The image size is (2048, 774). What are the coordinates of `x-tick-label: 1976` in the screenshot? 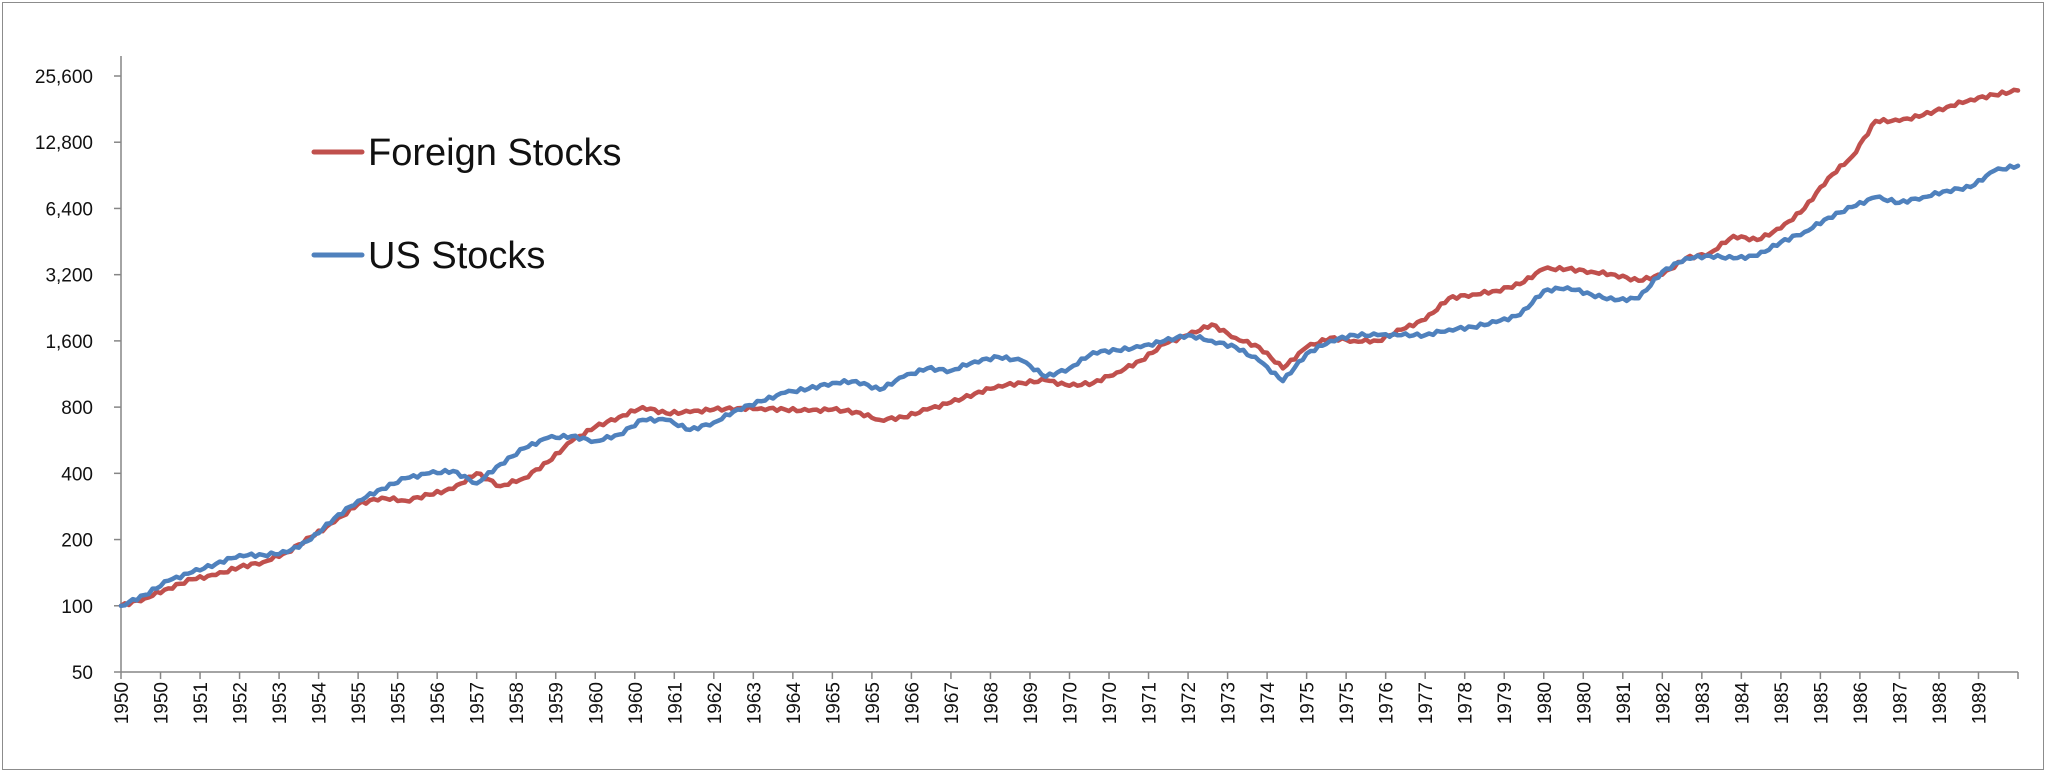 It's located at (1387, 703).